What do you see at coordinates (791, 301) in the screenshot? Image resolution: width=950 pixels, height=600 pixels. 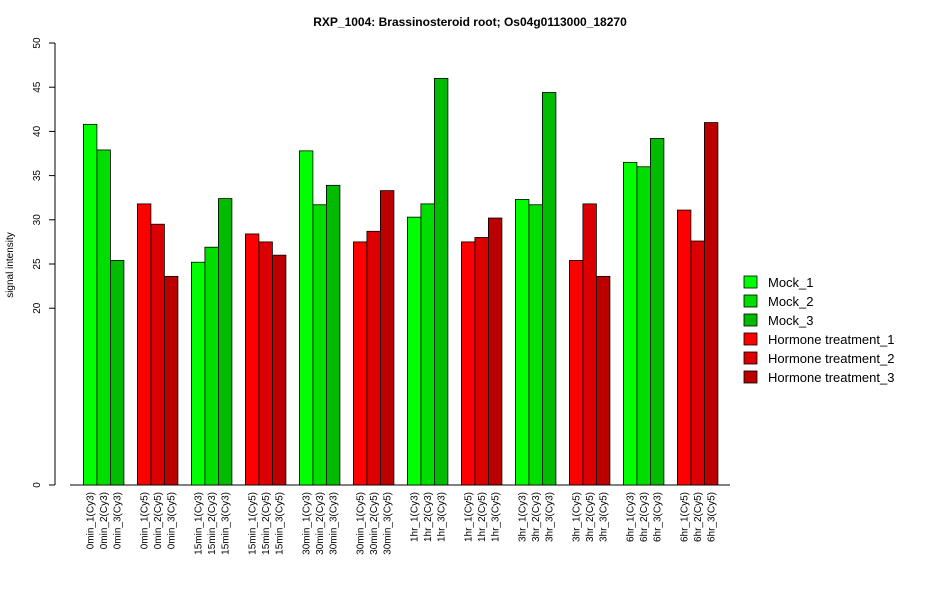 I see `legend-label: Mock_2` at bounding box center [791, 301].